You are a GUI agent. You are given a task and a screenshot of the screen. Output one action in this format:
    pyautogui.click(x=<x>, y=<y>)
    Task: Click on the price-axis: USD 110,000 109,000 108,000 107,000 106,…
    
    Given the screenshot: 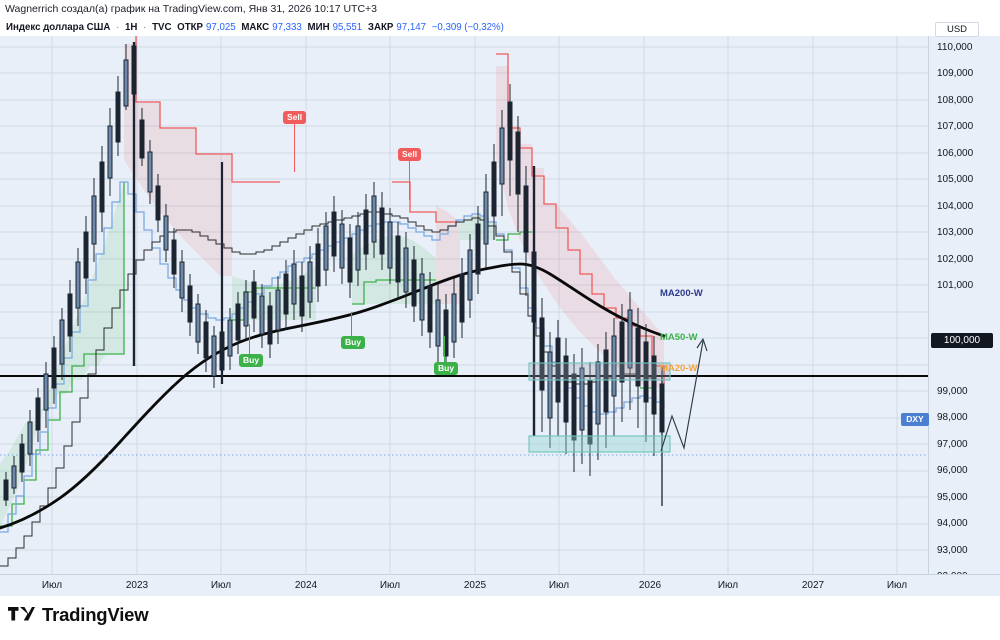 What is the action you would take?
    pyautogui.click(x=950, y=302)
    